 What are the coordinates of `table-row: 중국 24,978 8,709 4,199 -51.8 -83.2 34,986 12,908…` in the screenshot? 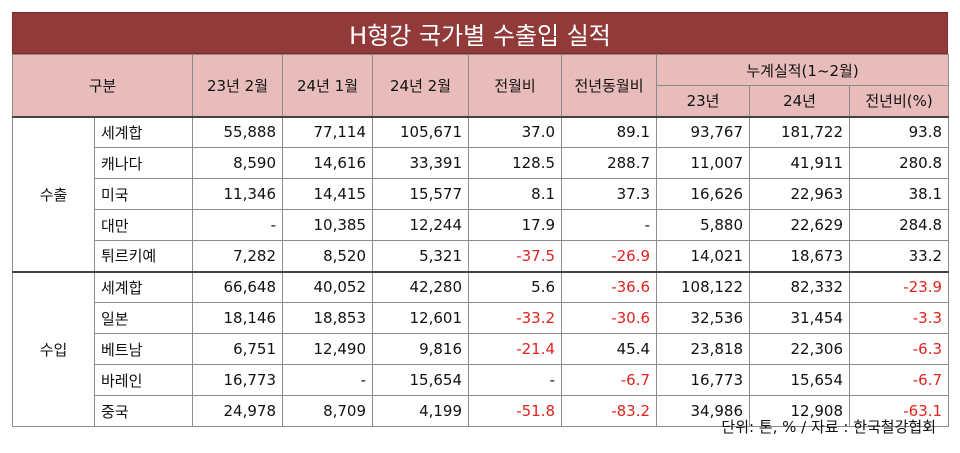 It's located at (481, 411).